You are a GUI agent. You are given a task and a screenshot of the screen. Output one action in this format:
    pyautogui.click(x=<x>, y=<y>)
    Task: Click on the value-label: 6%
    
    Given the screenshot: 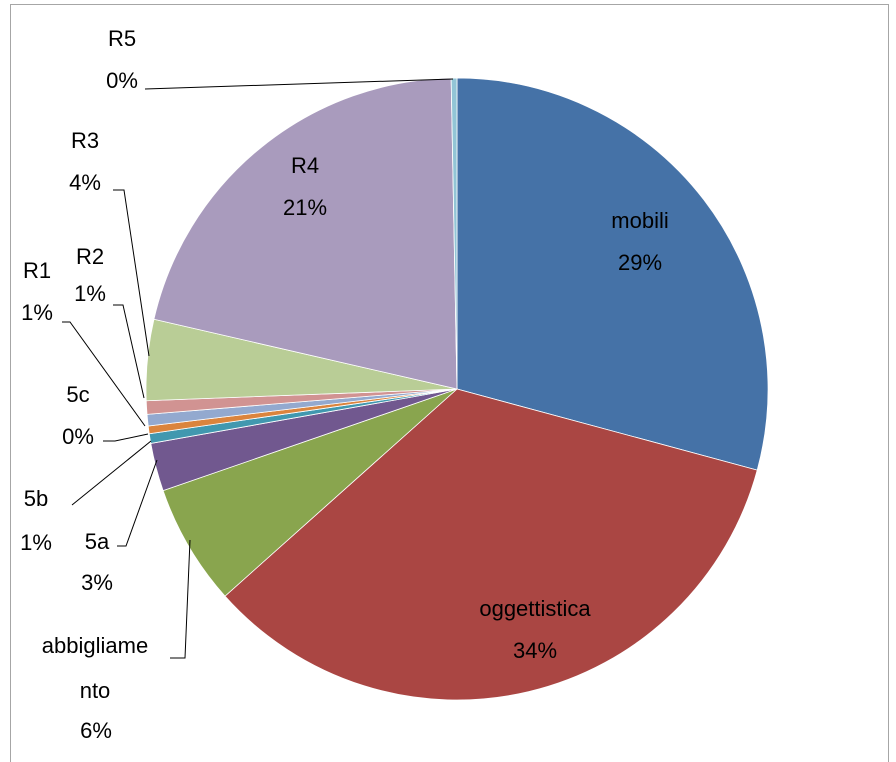 What is the action you would take?
    pyautogui.click(x=96, y=730)
    